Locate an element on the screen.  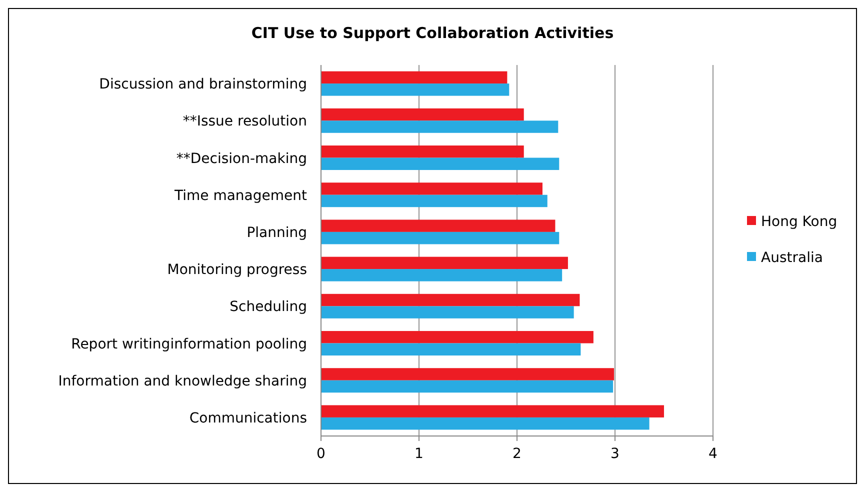
y-tick-label: **Issue resolution is located at coordinates (244, 122).